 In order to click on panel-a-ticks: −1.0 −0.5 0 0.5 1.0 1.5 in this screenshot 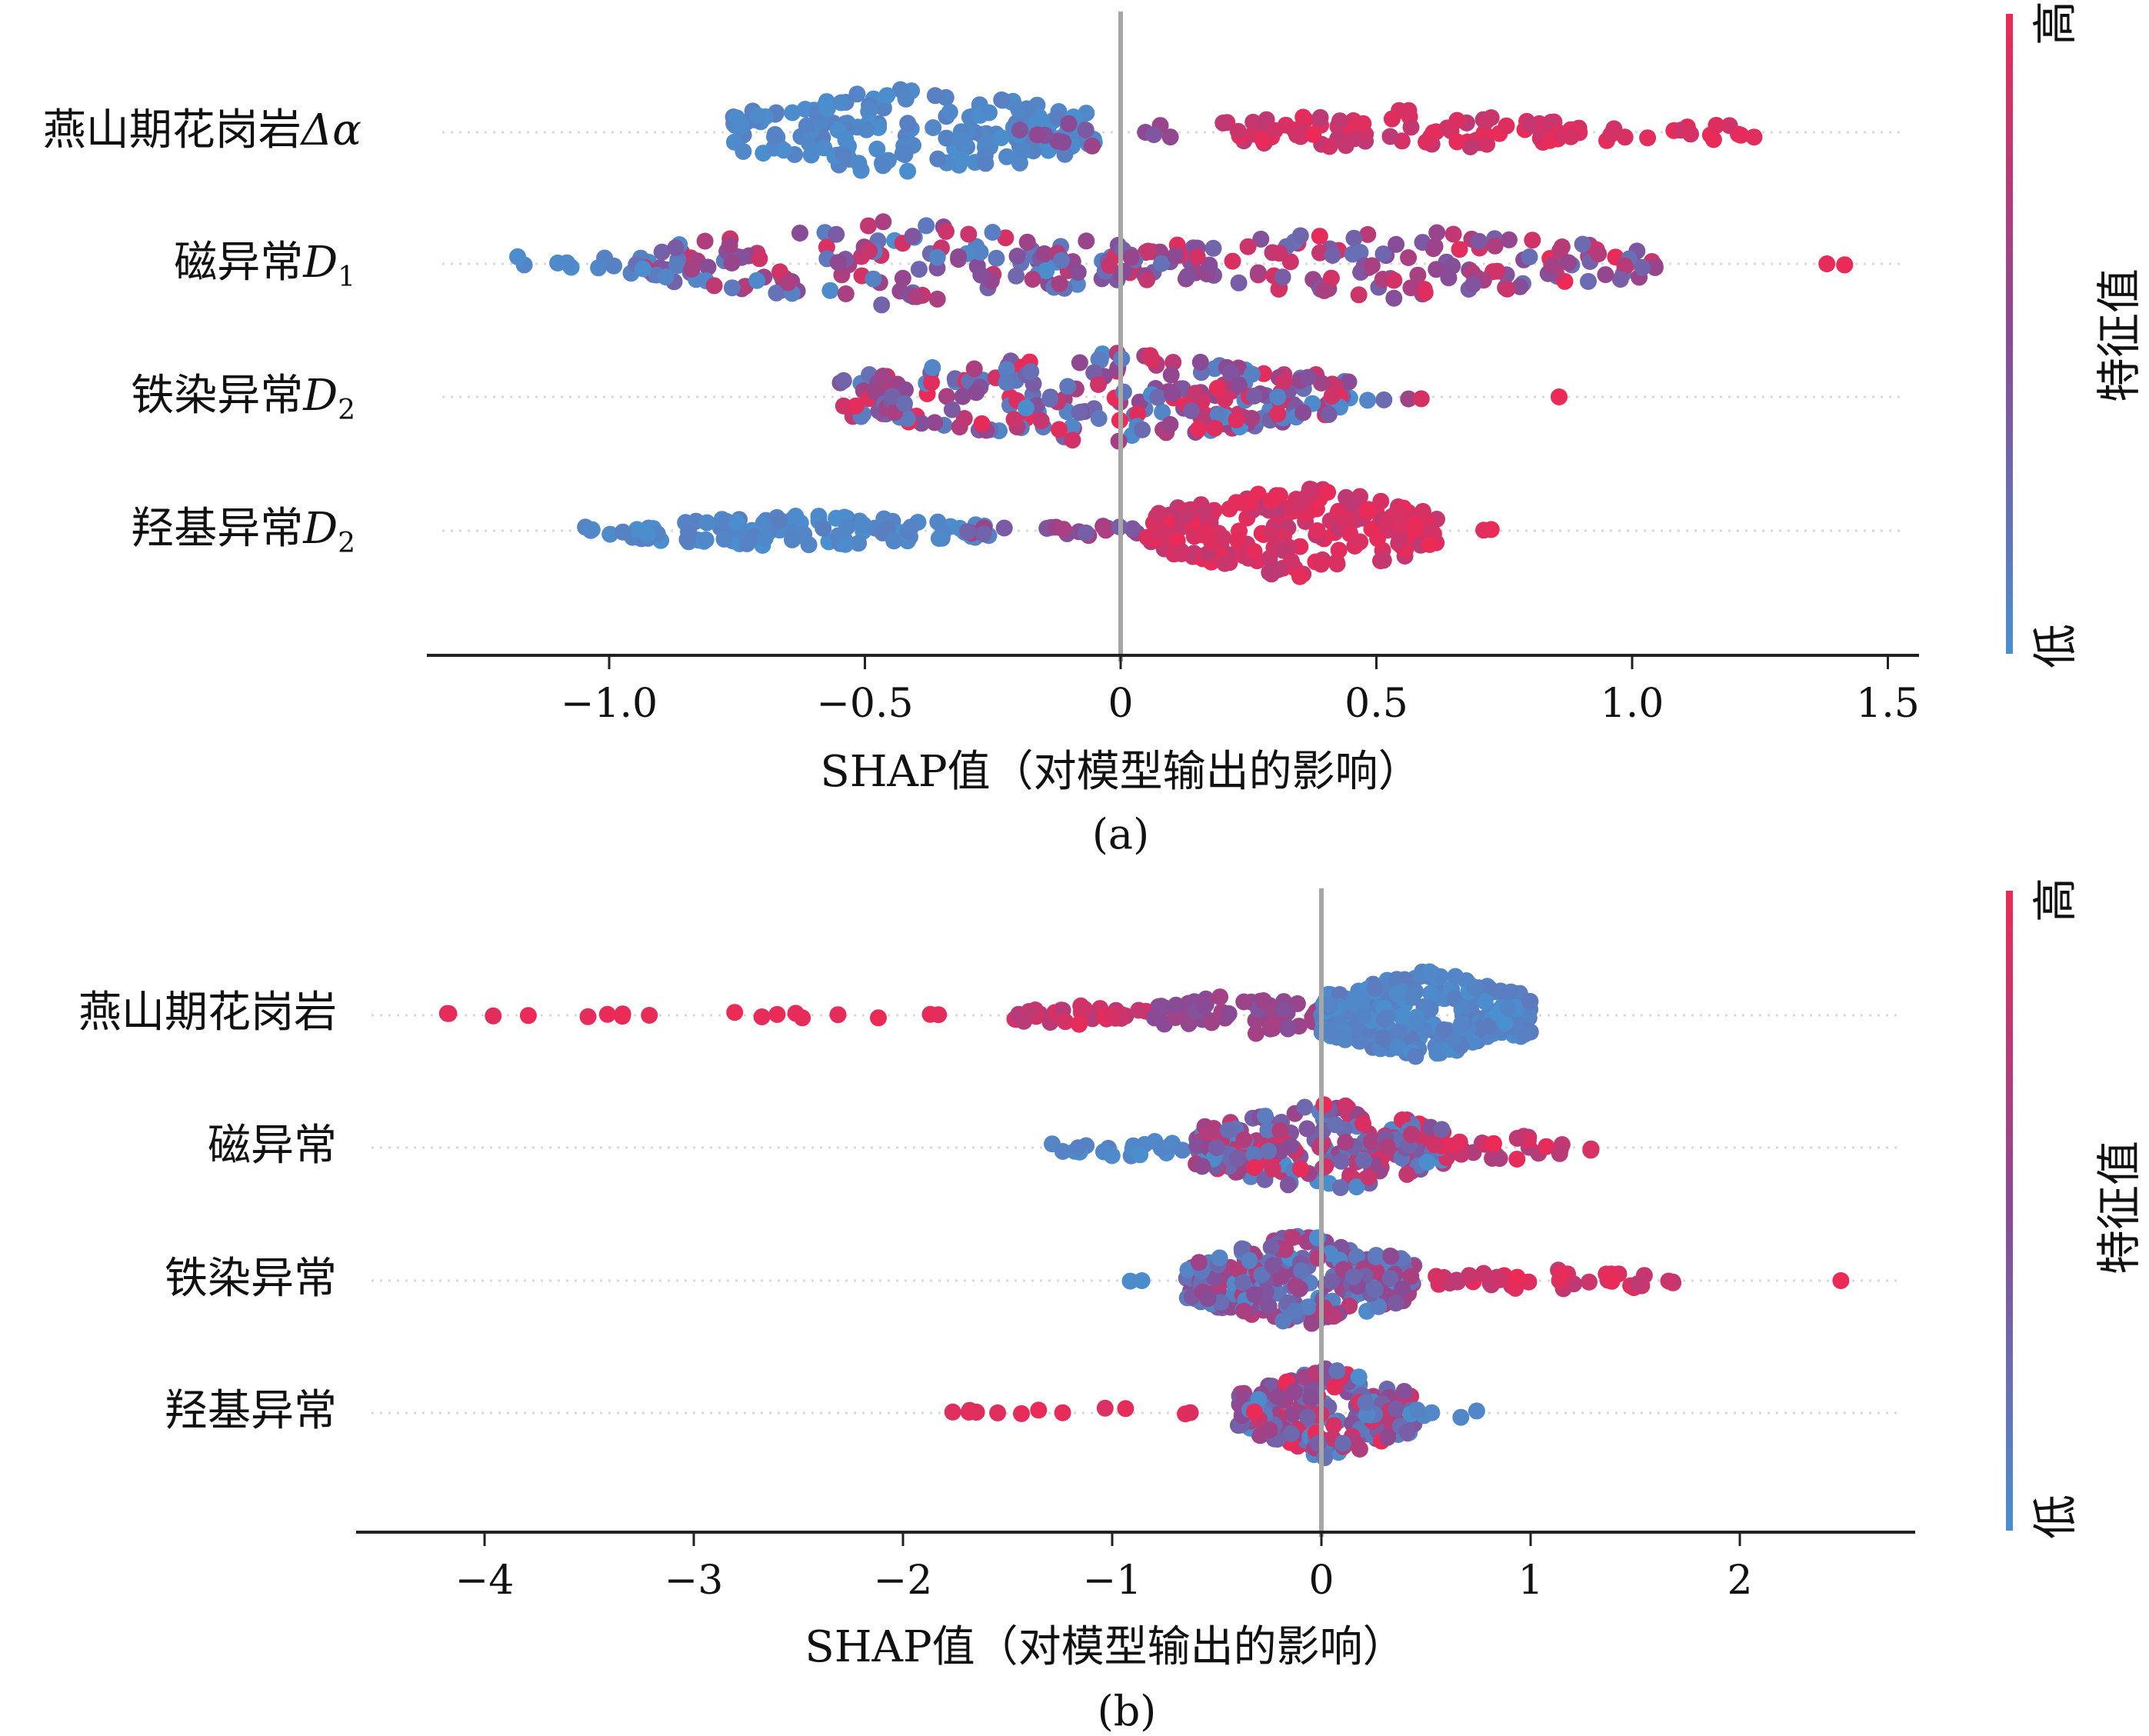, I will do `click(1240, 691)`.